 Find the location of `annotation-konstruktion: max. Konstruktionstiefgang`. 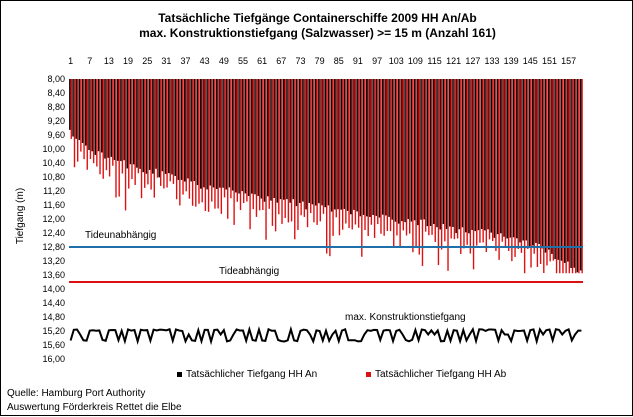

annotation-konstruktion: max. Konstruktionstiefgang is located at coordinates (405, 317).